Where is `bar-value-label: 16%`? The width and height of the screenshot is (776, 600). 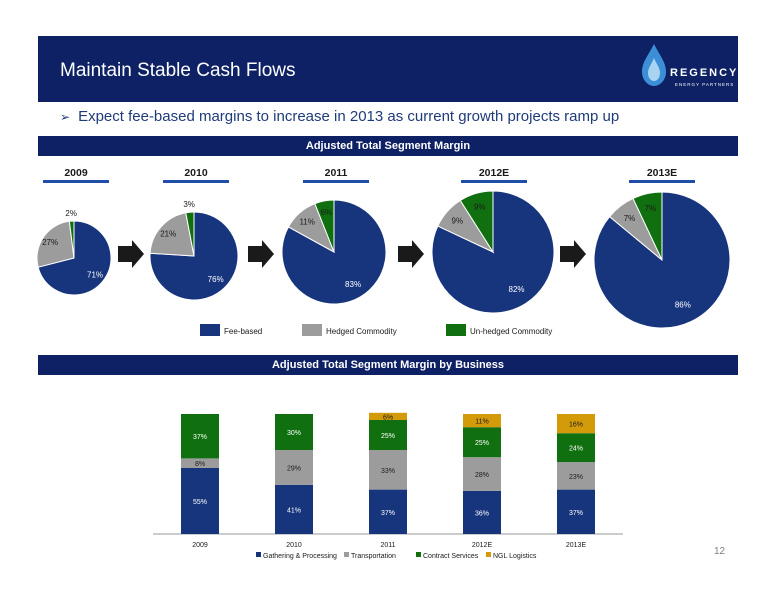 bar-value-label: 16% is located at coordinates (576, 425).